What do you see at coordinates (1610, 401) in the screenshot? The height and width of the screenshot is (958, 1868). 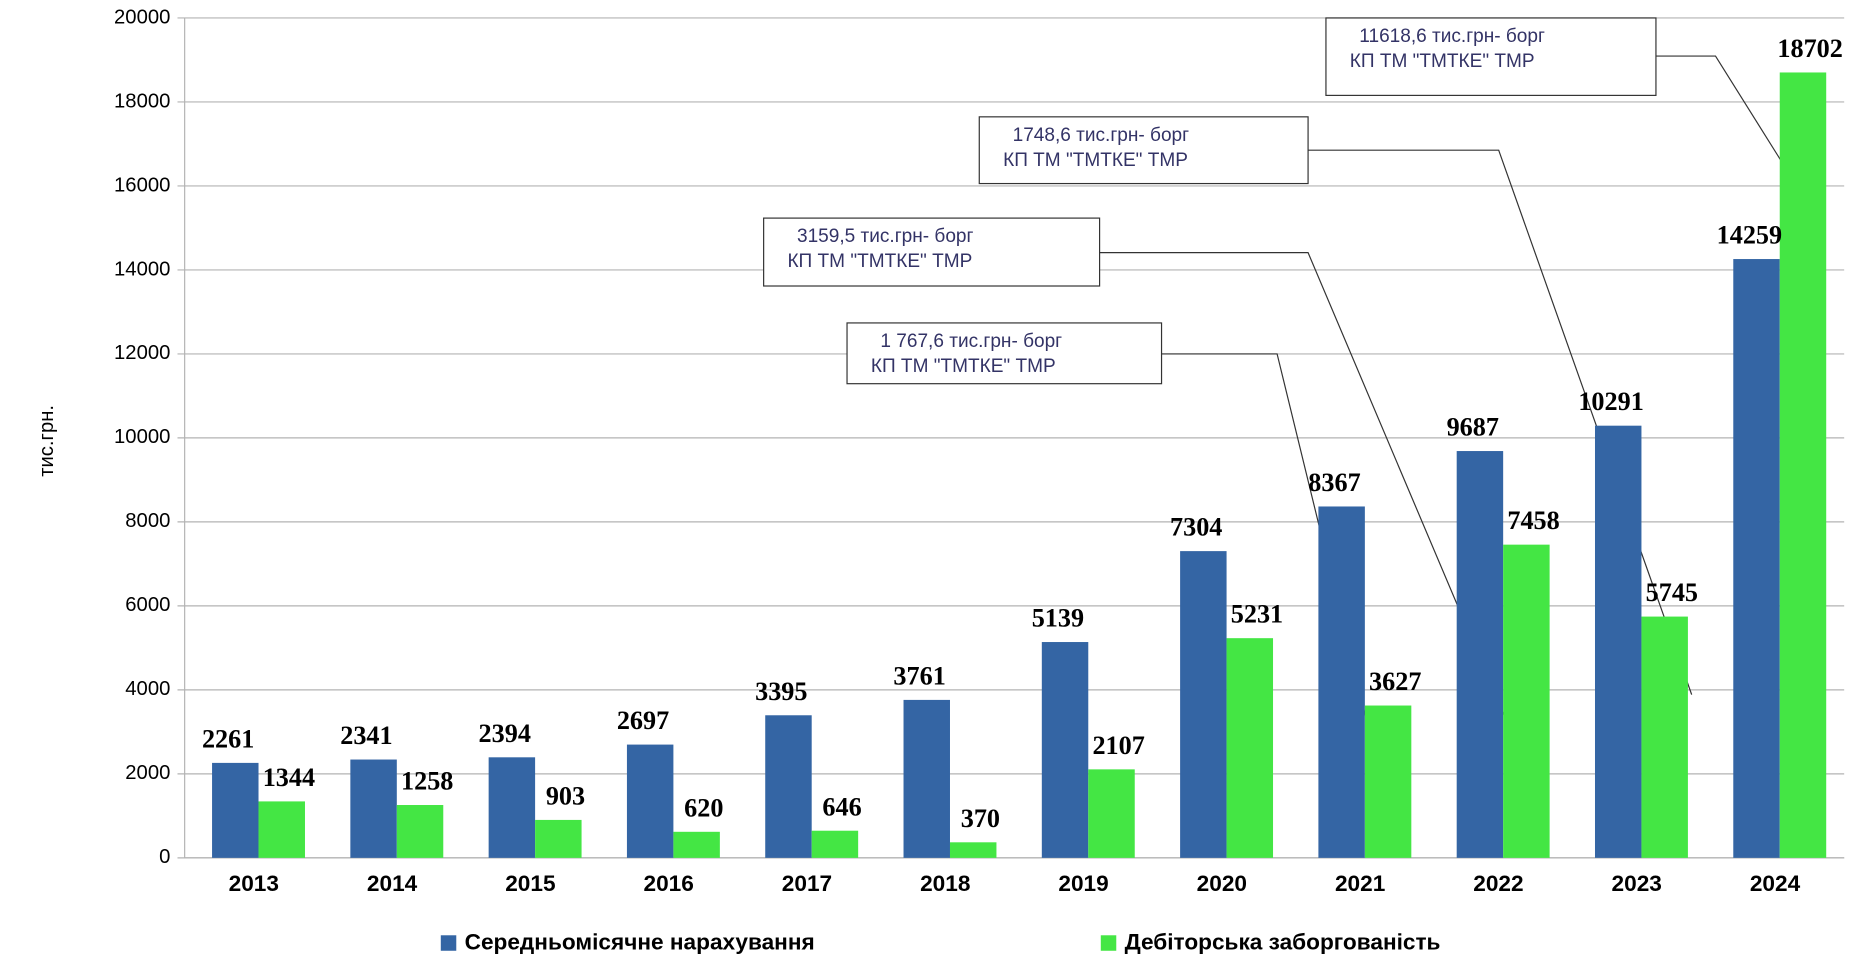 I see `value-label: 10291` at bounding box center [1610, 401].